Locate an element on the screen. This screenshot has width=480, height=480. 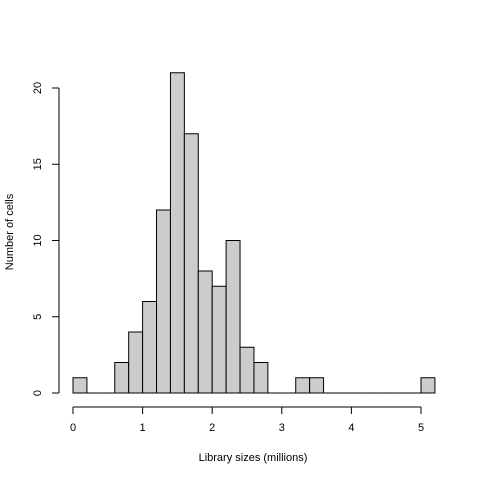
y-tick-label: 5 is located at coordinates (38, 317).